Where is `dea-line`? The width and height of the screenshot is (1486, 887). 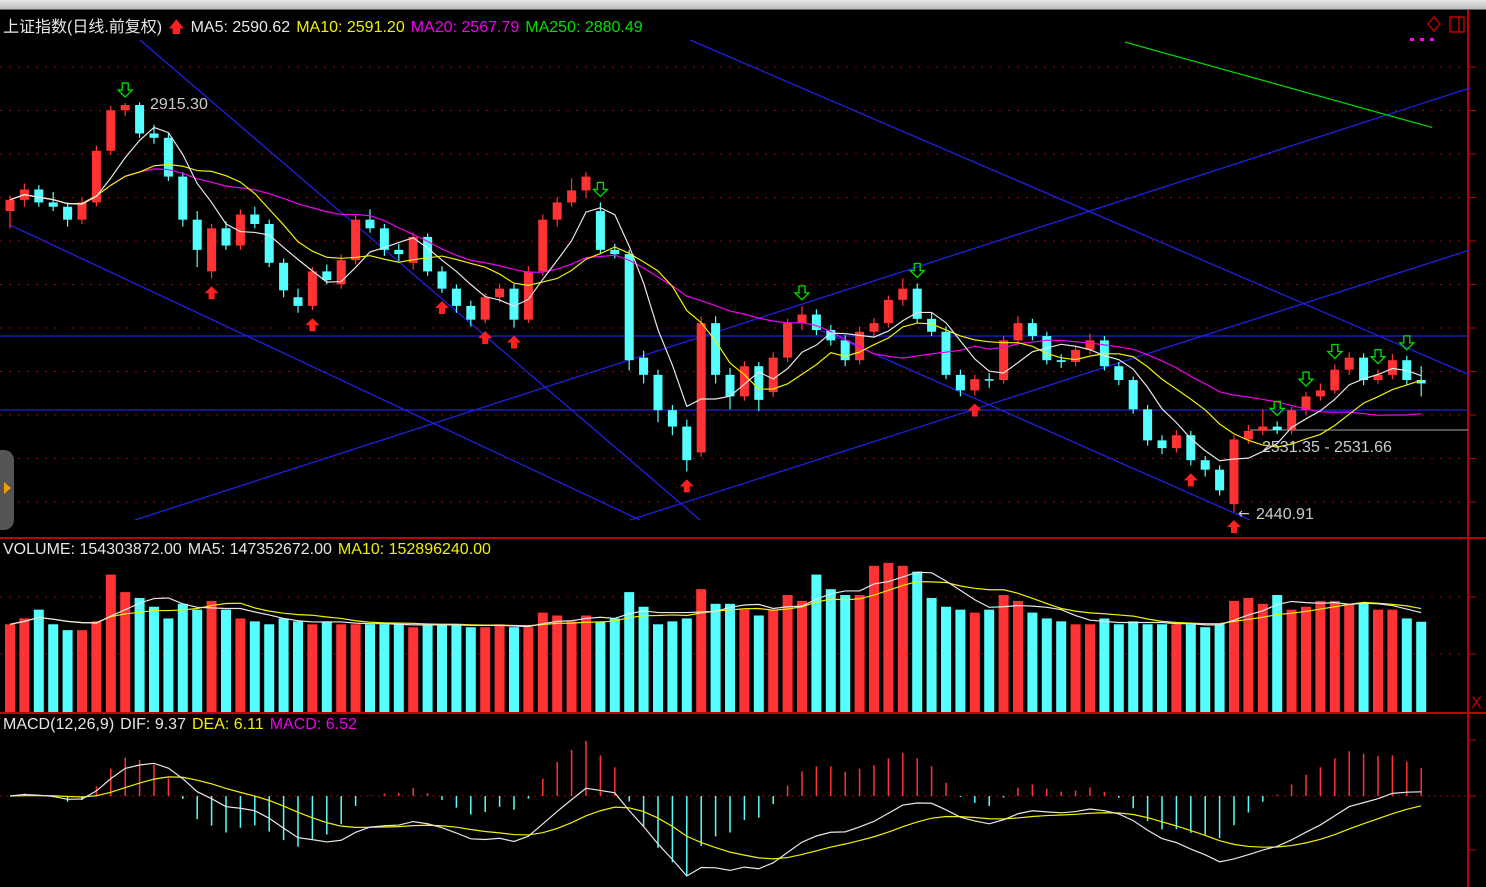 dea-line is located at coordinates (715, 818).